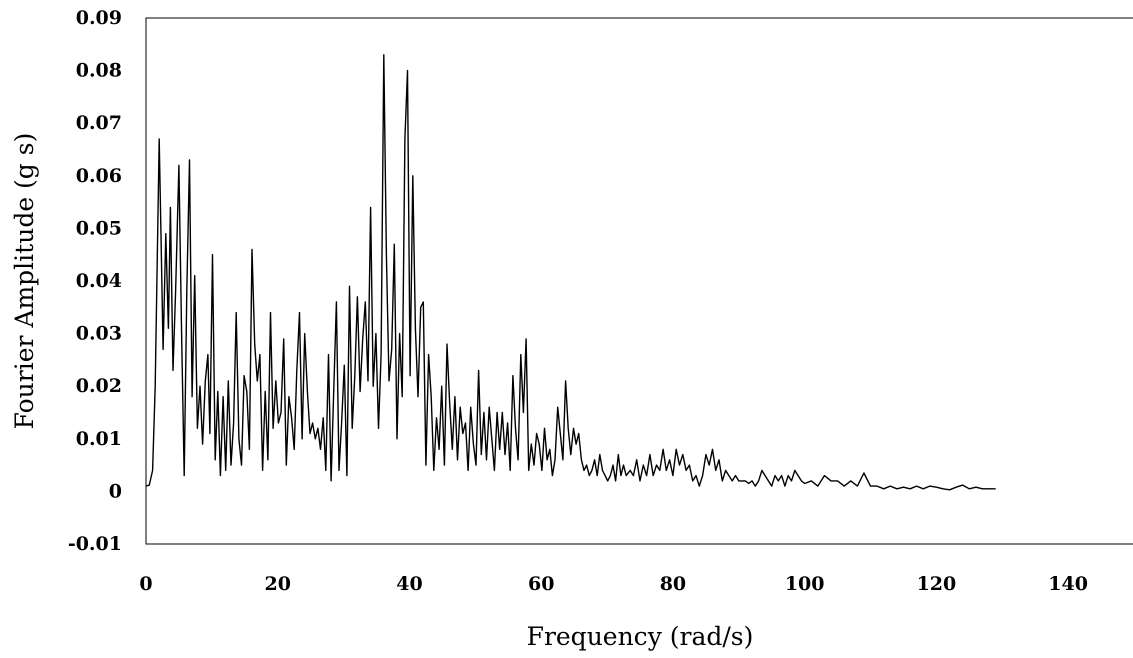  I want to click on x-tick-label: 120, so click(937, 584).